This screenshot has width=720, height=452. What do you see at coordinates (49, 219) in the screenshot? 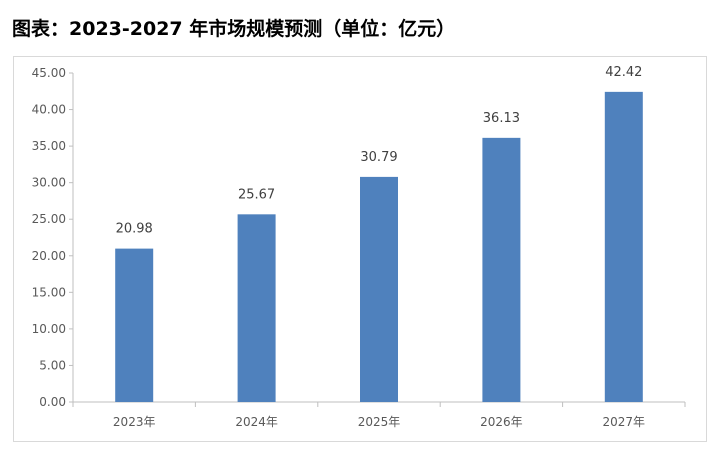
I see `y-tick-label: 25.00` at bounding box center [49, 219].